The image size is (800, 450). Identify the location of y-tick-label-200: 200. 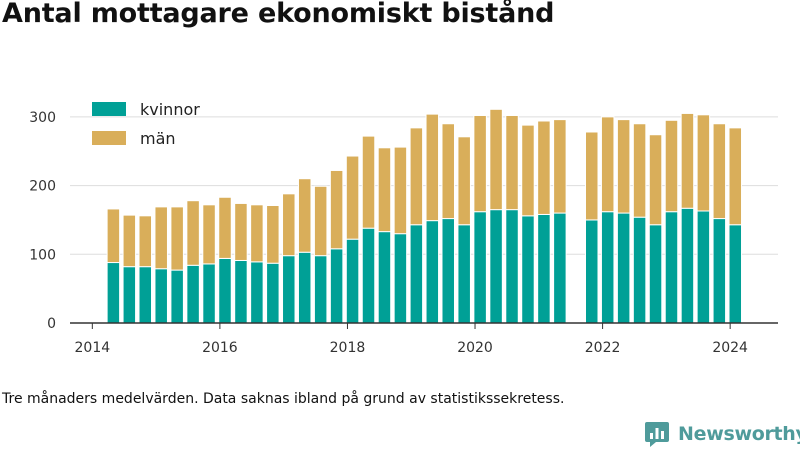
(42, 187).